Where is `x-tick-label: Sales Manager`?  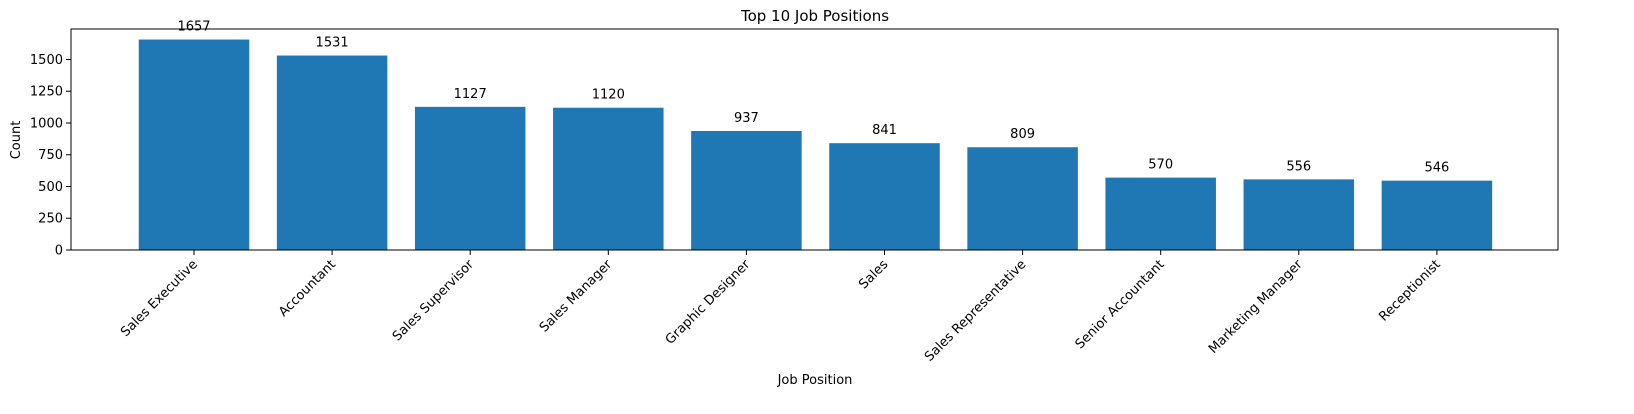 x-tick-label: Sales Manager is located at coordinates (576, 296).